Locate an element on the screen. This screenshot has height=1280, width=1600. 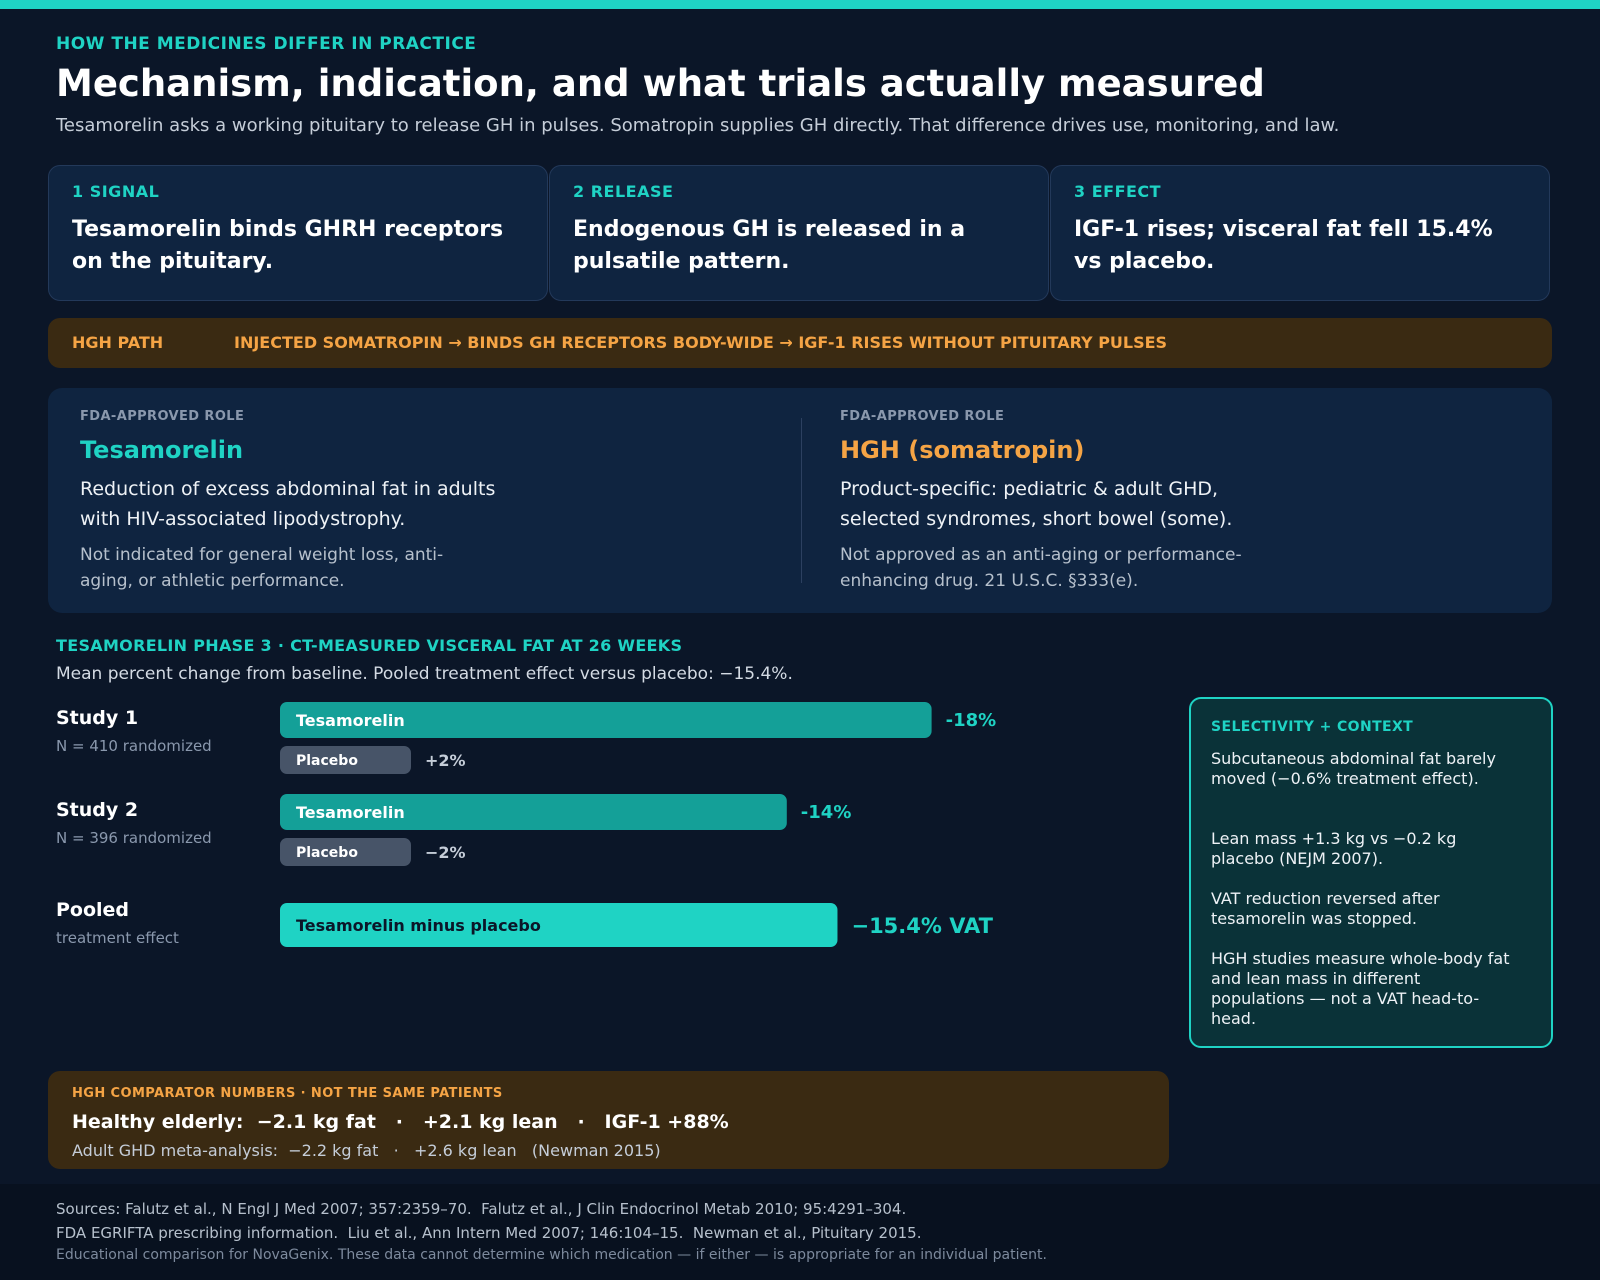
context-title: SELECTIVITY + CONTEXT is located at coordinates (1312, 727).